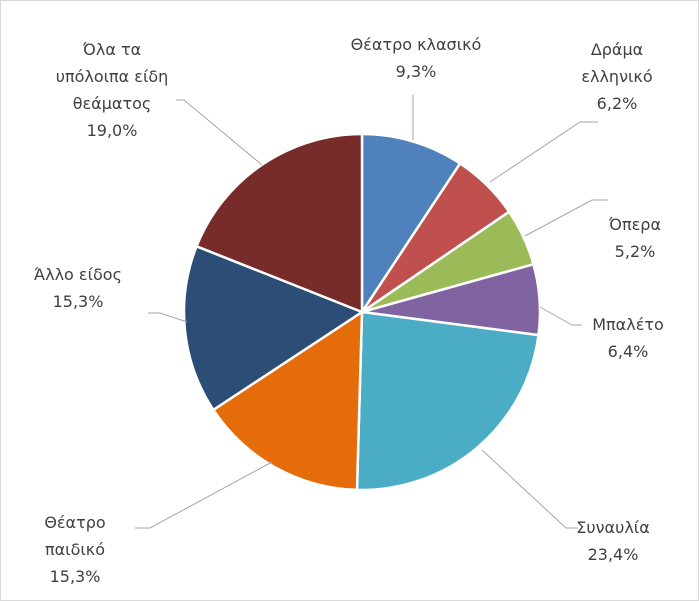  Describe the element at coordinates (628, 338) in the screenshot. I see `data-label: Μπαλέτο 6,4%` at that location.